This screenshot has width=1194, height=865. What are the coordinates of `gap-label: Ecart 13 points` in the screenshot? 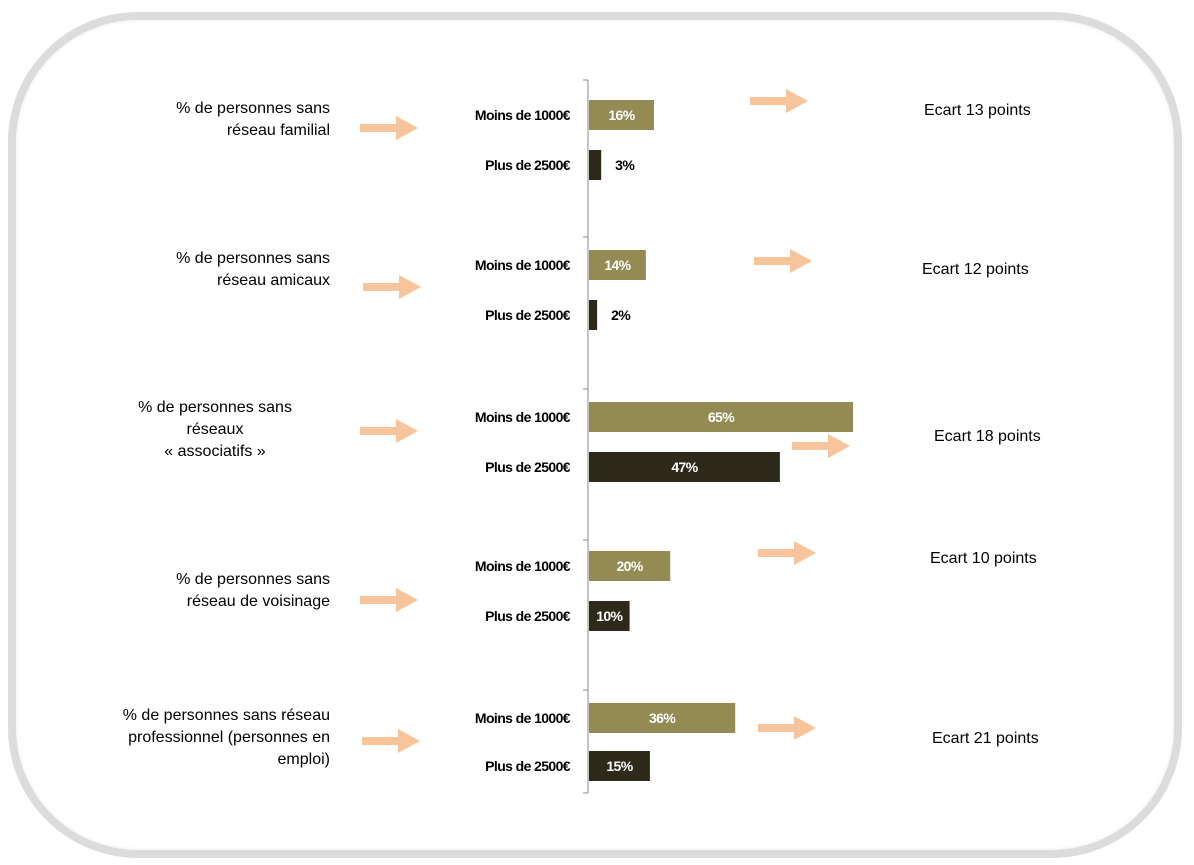 It's located at (977, 110).